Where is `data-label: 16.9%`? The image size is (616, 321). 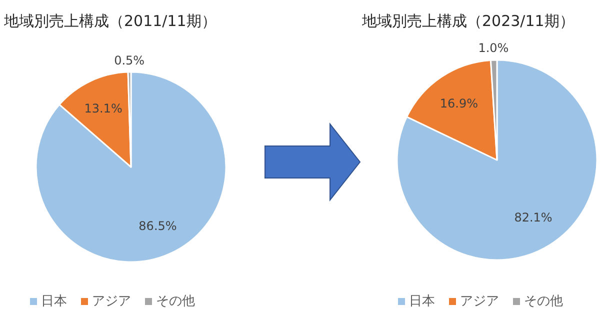 data-label: 16.9% is located at coordinates (459, 103).